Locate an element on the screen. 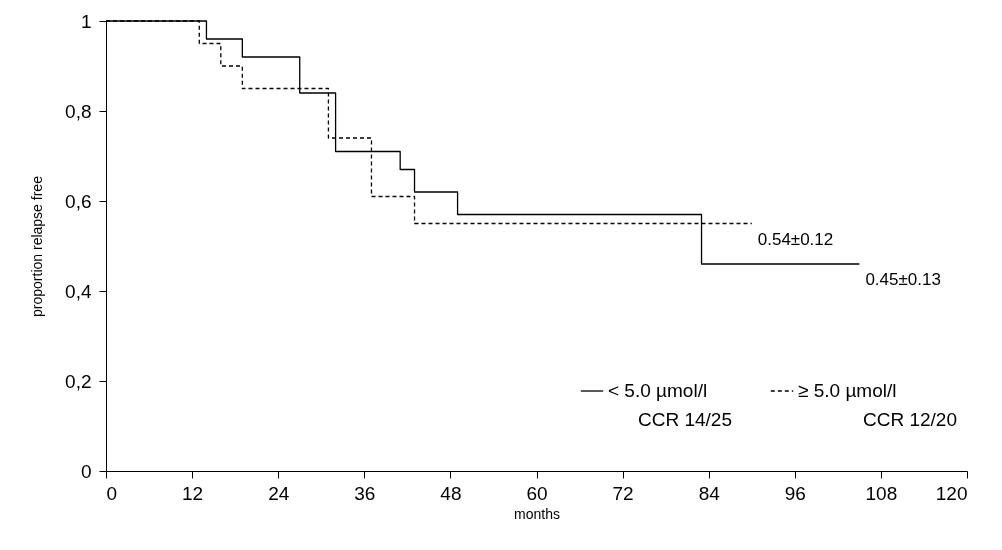  y-tick-label: 0,2 is located at coordinates (78, 381).